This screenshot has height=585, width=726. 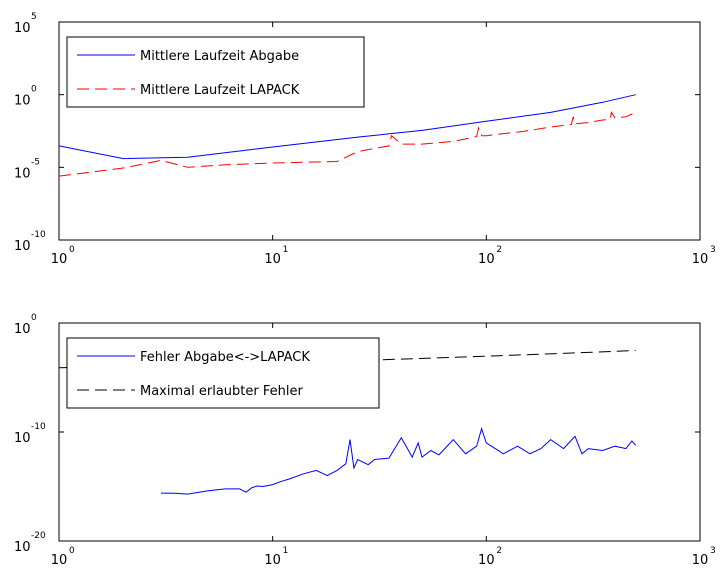 What do you see at coordinates (220, 90) in the screenshot?
I see `legend-label-1: Mittlere Laufzeit LAPACK` at bounding box center [220, 90].